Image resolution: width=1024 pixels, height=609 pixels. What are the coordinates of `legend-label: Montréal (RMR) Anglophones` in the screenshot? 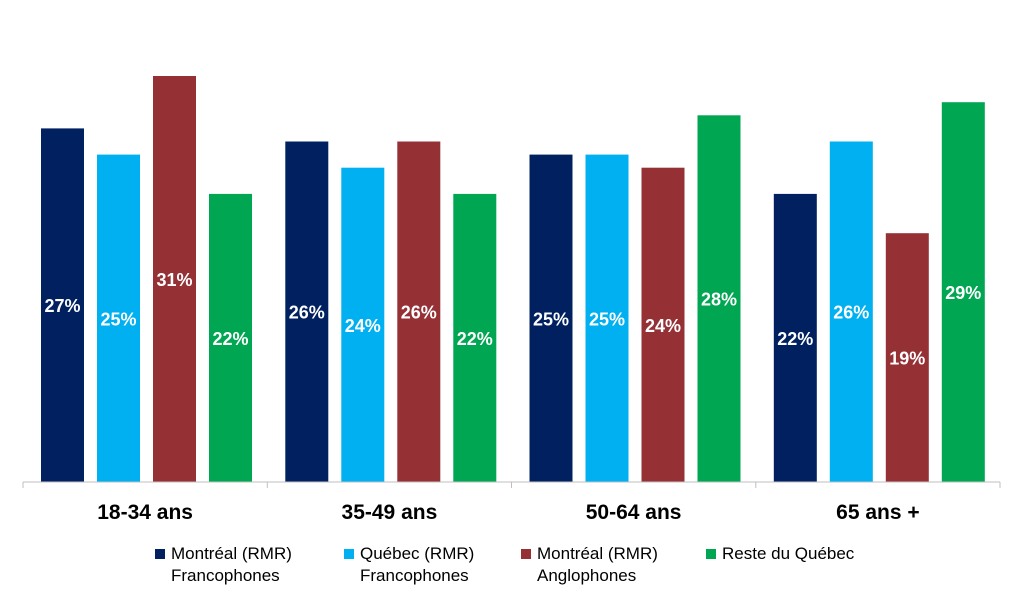 It's located at (597, 565).